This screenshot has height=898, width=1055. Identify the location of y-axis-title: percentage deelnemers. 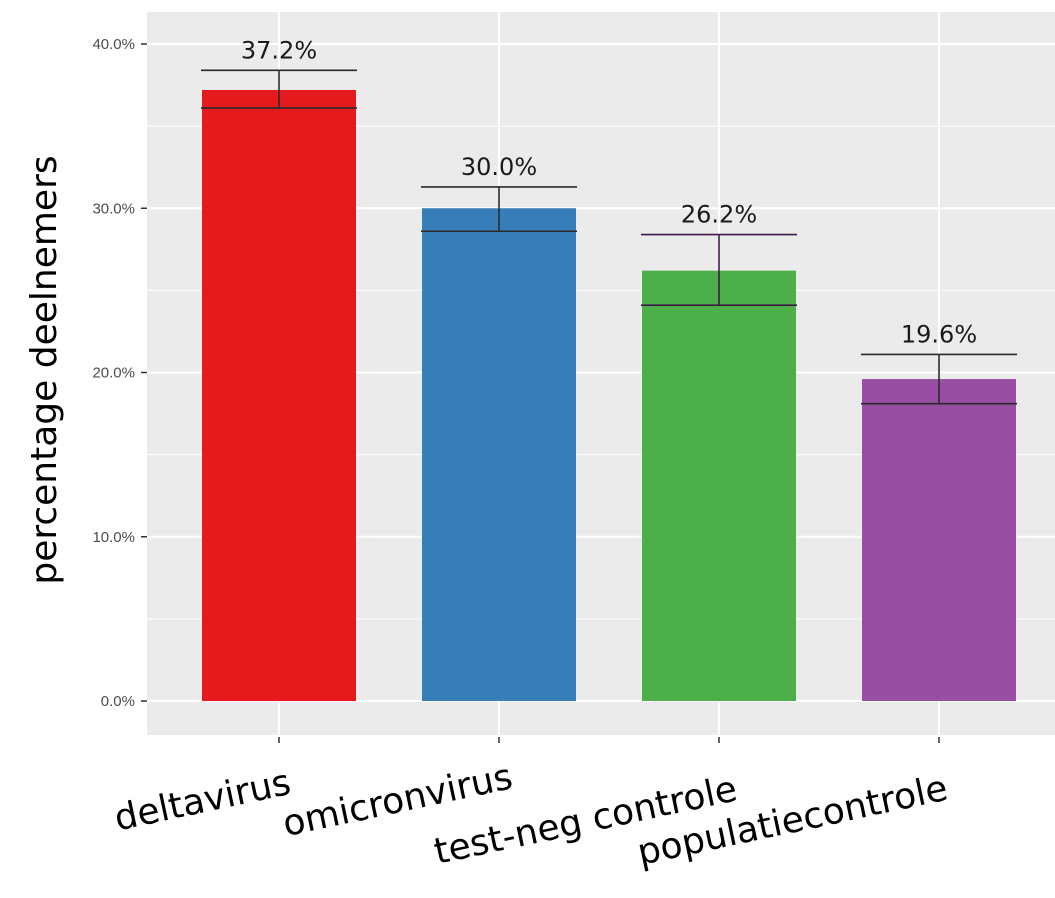
(44, 369).